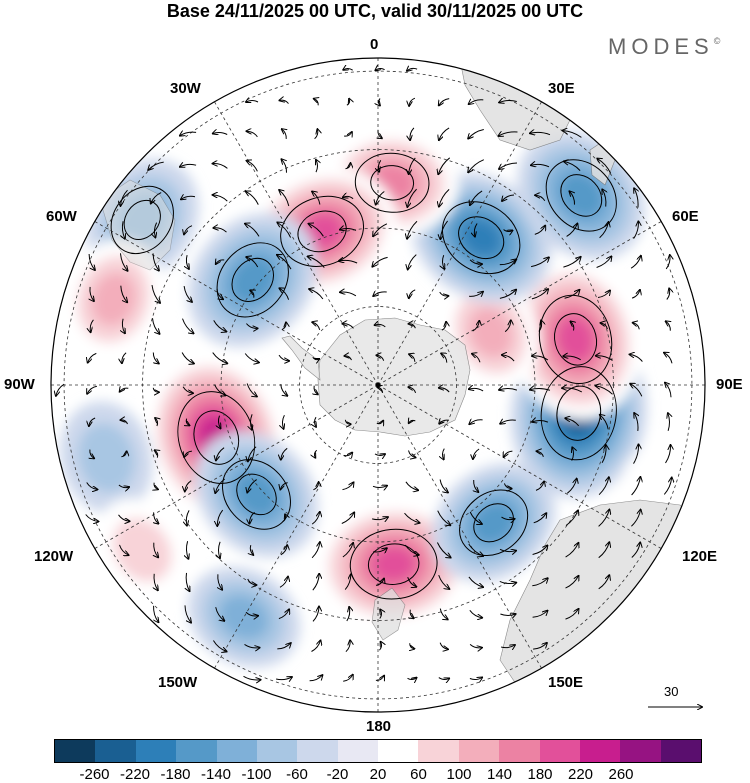 This screenshot has height=783, width=750. Describe the element at coordinates (252, 280) in the screenshot. I see `anomaly-neg-south-pacific` at that location.